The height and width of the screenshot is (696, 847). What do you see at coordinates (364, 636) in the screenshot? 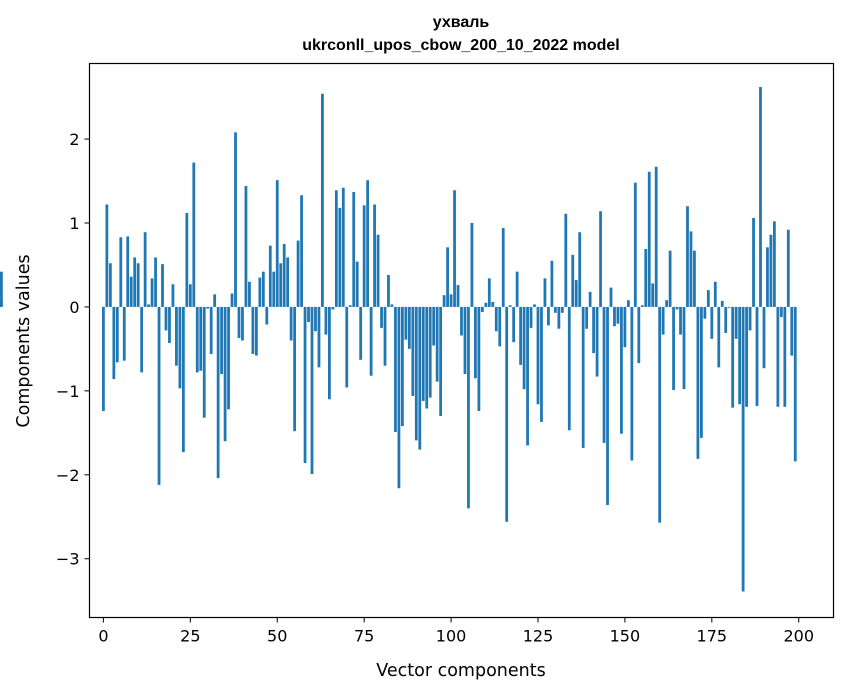
I see `x-tick-label: 75` at bounding box center [364, 636].